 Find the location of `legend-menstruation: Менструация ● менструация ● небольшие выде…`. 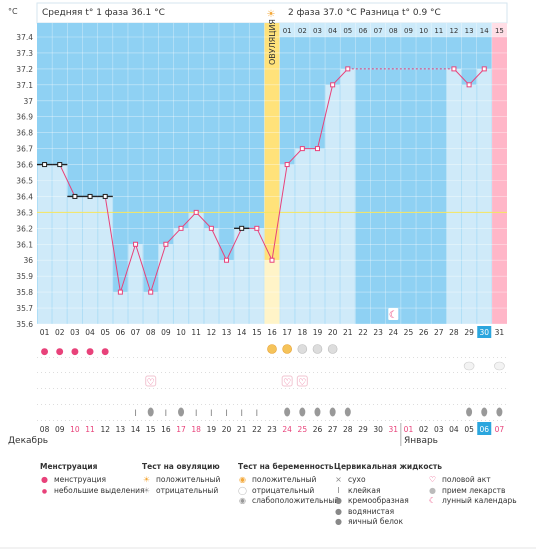

legend-menstruation: Менструация ● менструация ● небольшие выде… is located at coordinates (92, 479).